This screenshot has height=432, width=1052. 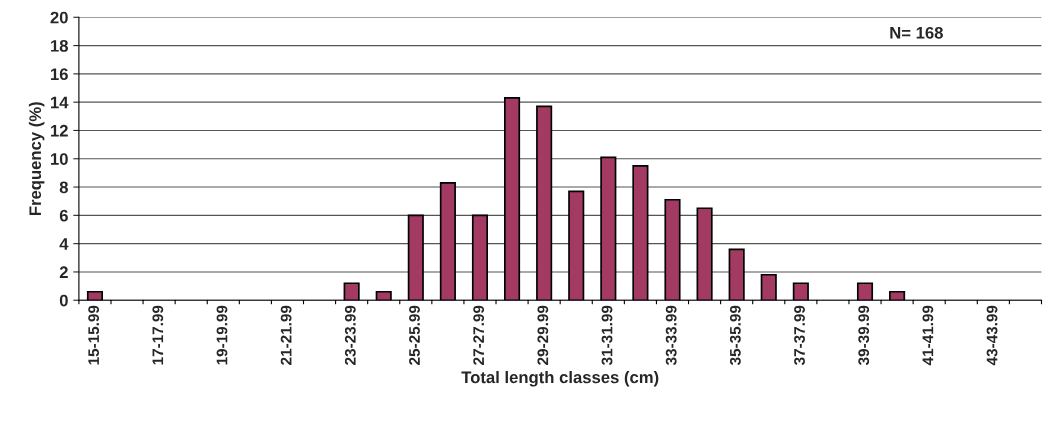 What do you see at coordinates (59, 130) in the screenshot?
I see `y-tick-label: 12` at bounding box center [59, 130].